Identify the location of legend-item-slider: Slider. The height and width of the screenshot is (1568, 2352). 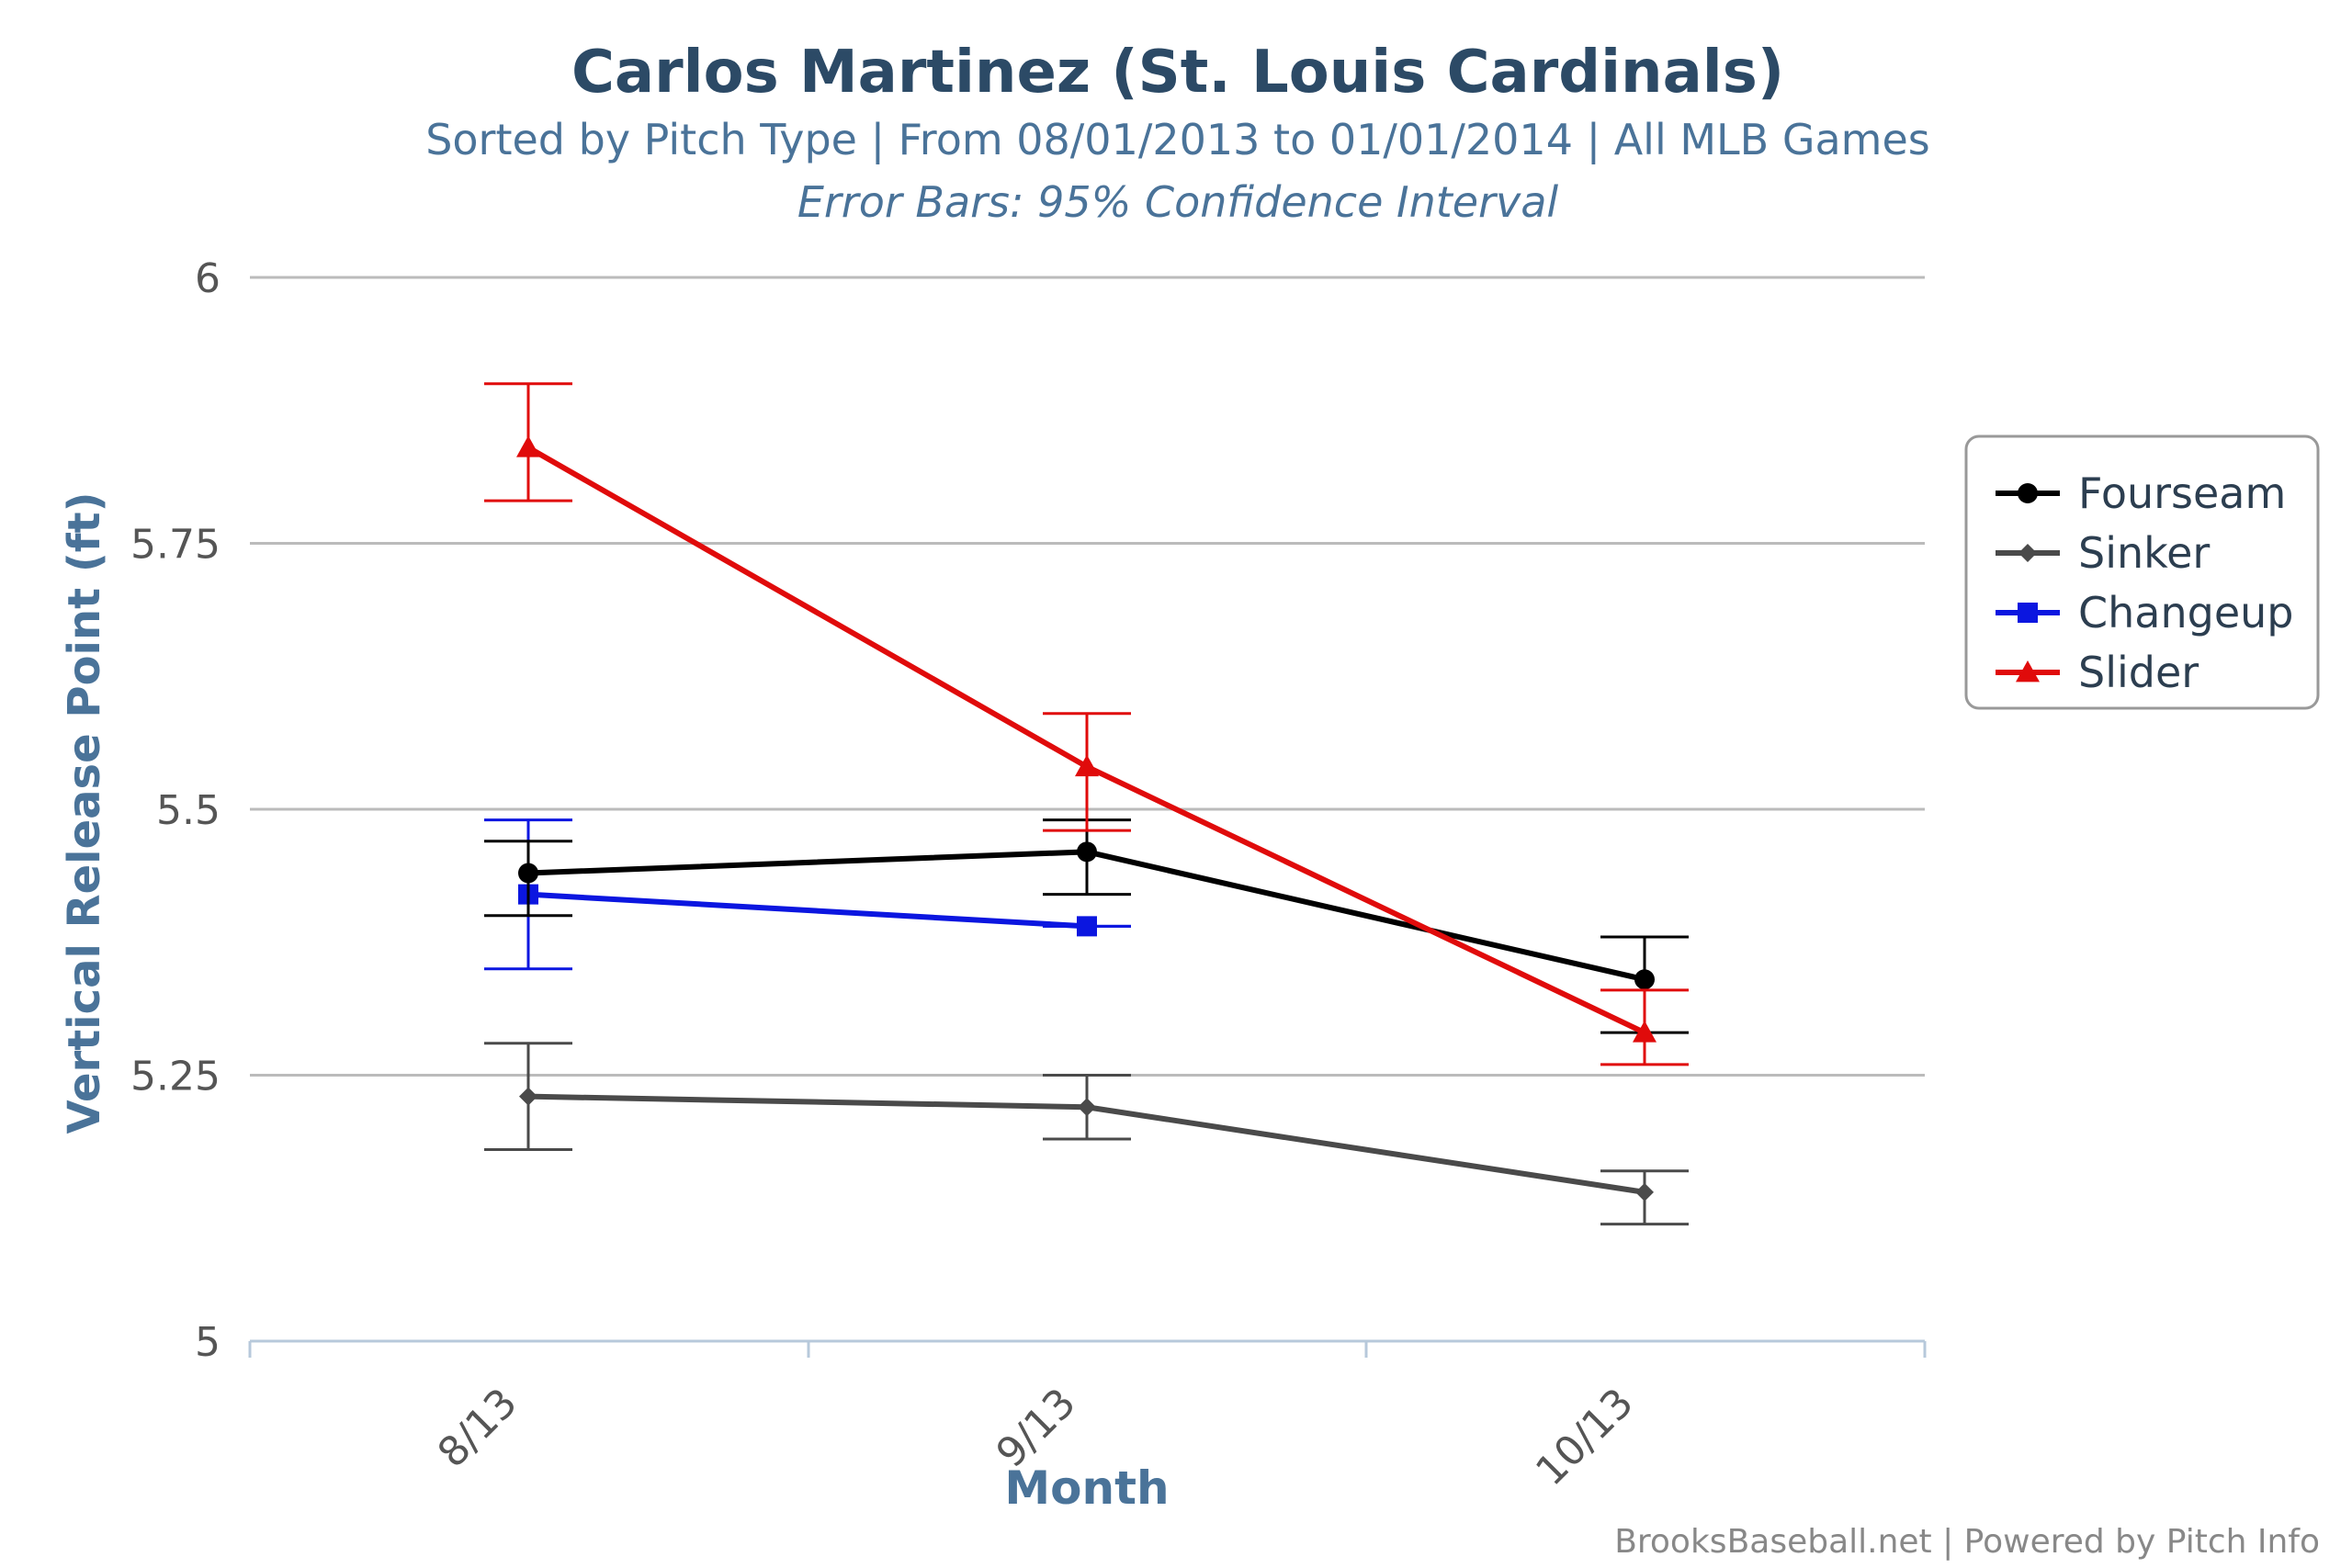
(2097, 673).